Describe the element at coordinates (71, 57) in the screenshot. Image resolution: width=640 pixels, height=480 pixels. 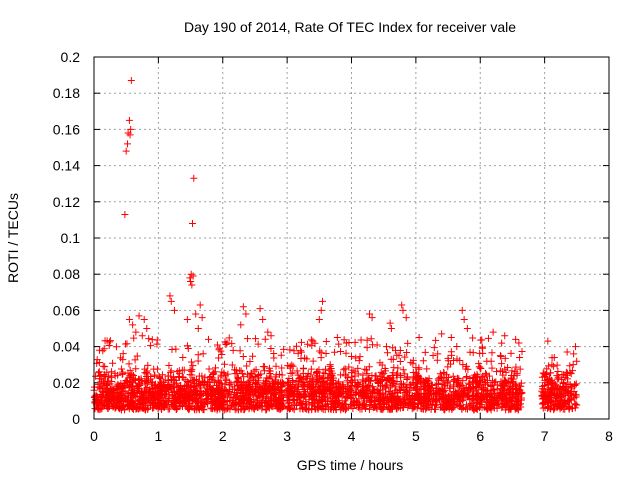
I see `y-tick-label: 0.2` at that location.